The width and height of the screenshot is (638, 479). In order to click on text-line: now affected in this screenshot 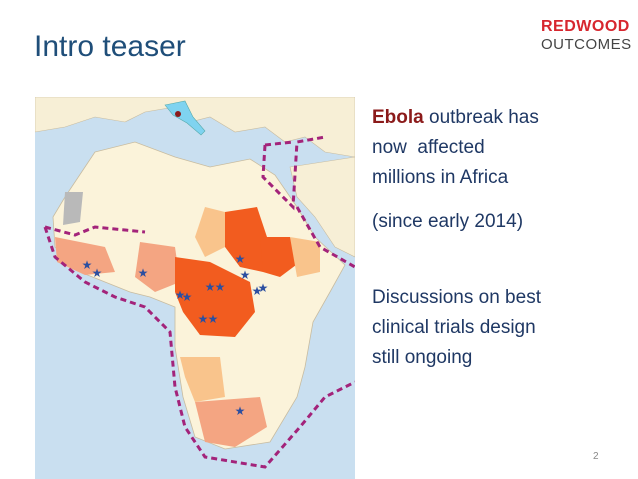, I will do `click(428, 147)`.